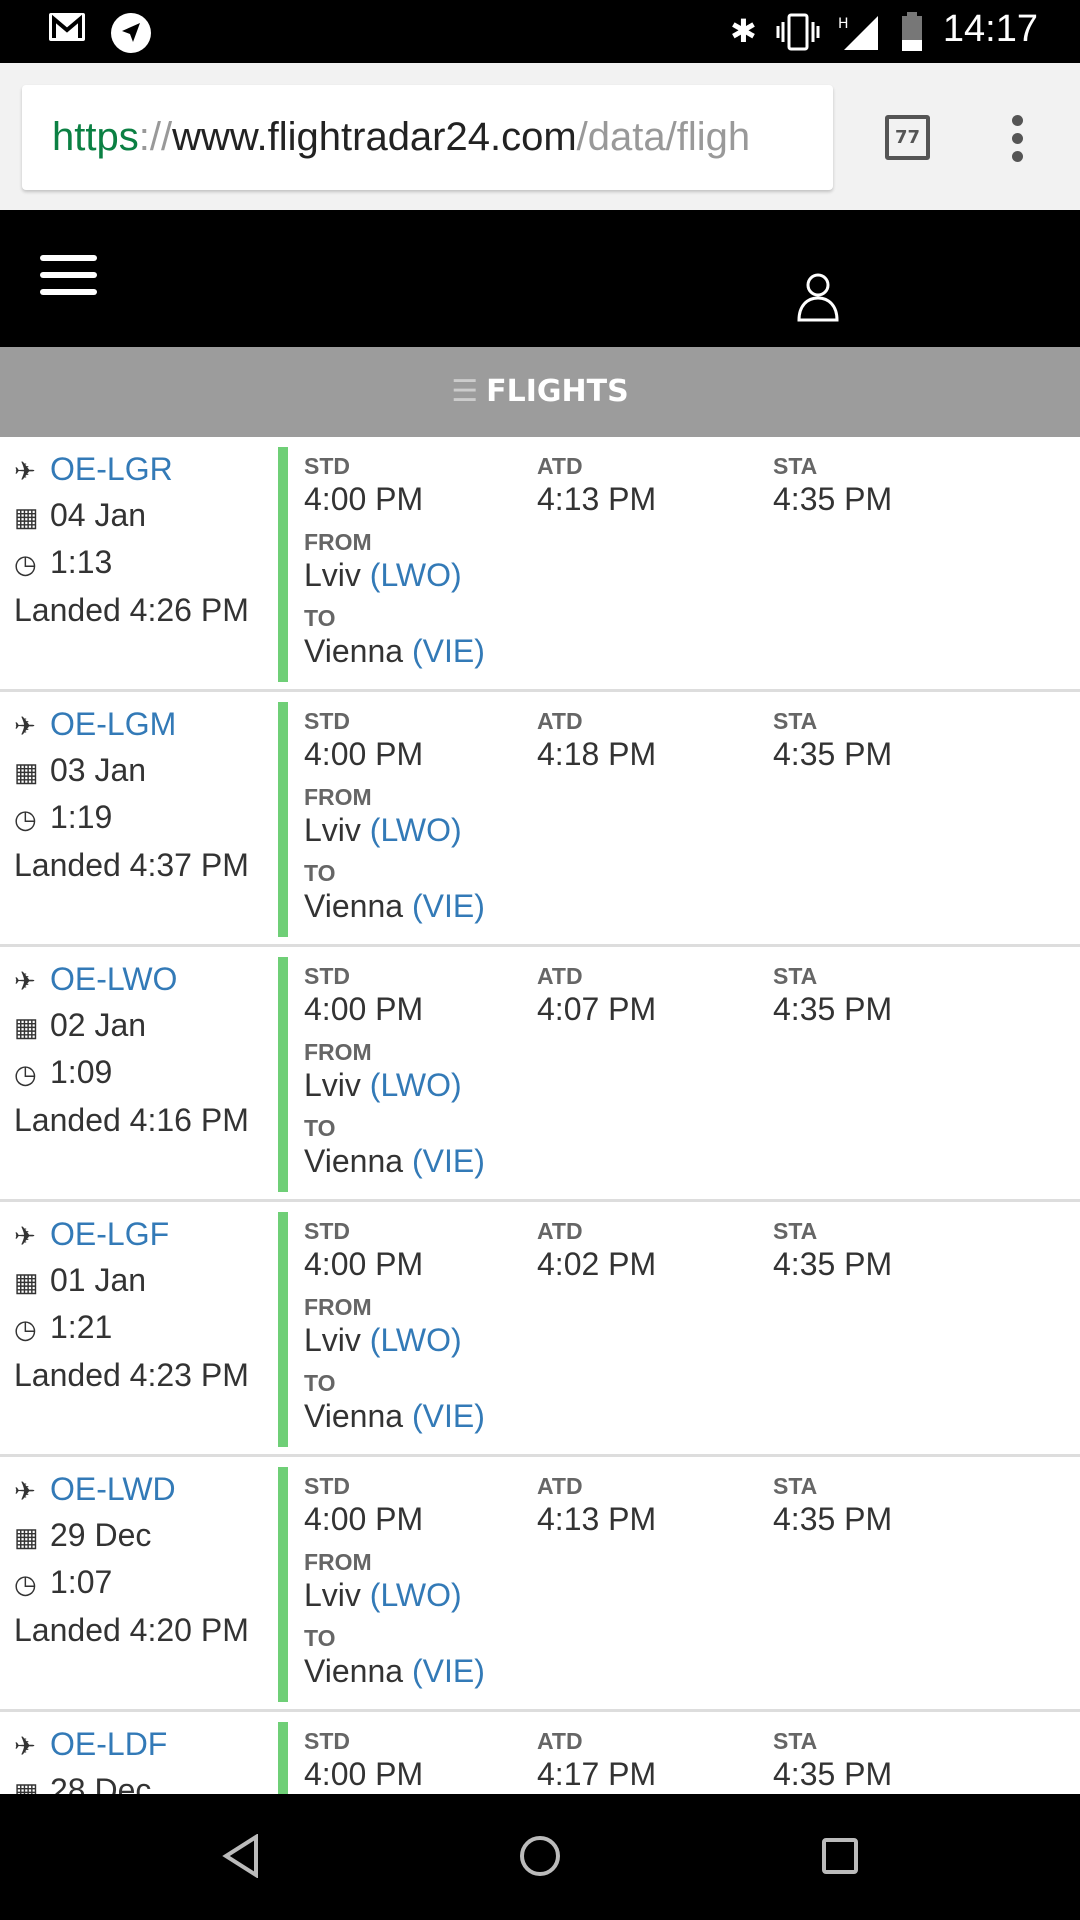 Image resolution: width=1080 pixels, height=1920 pixels. Describe the element at coordinates (540, 31) in the screenshot. I see `status-bar: ✱ H 14:17` at that location.